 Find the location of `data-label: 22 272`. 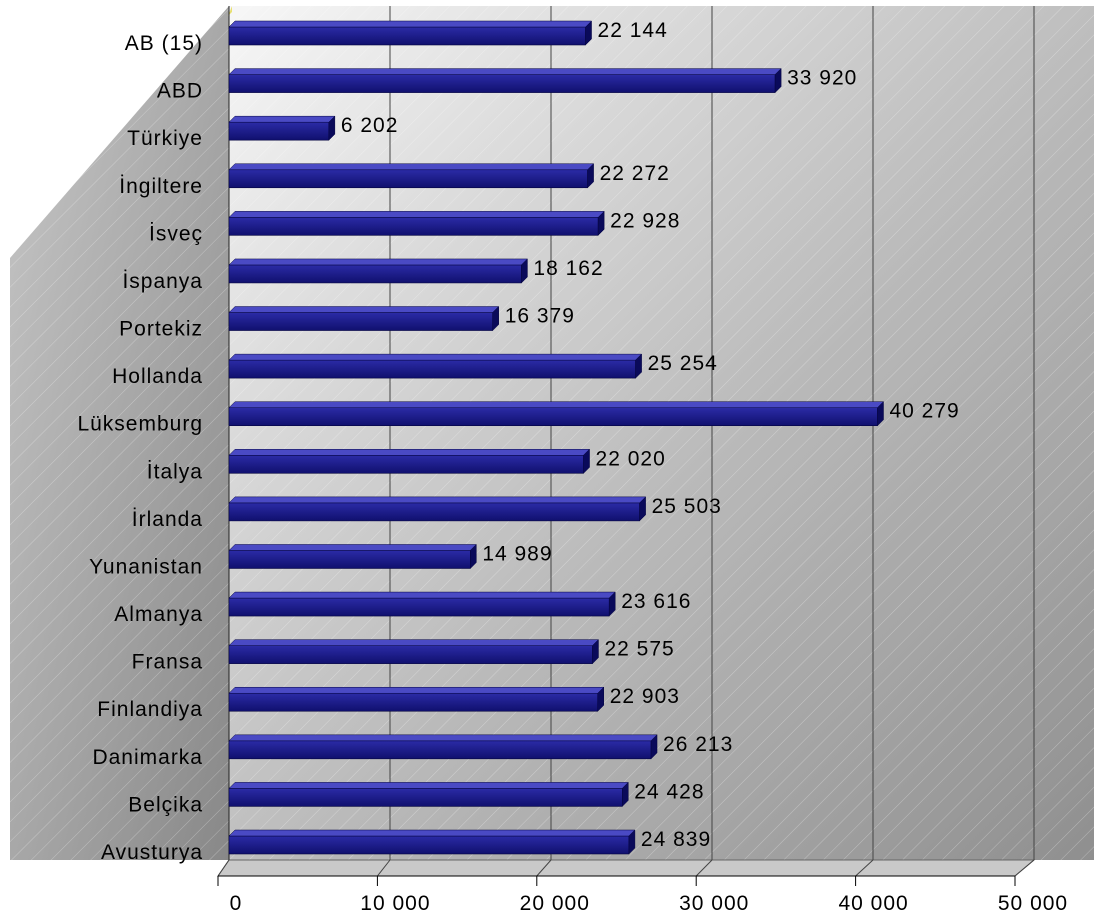

data-label: 22 272 is located at coordinates (635, 173).